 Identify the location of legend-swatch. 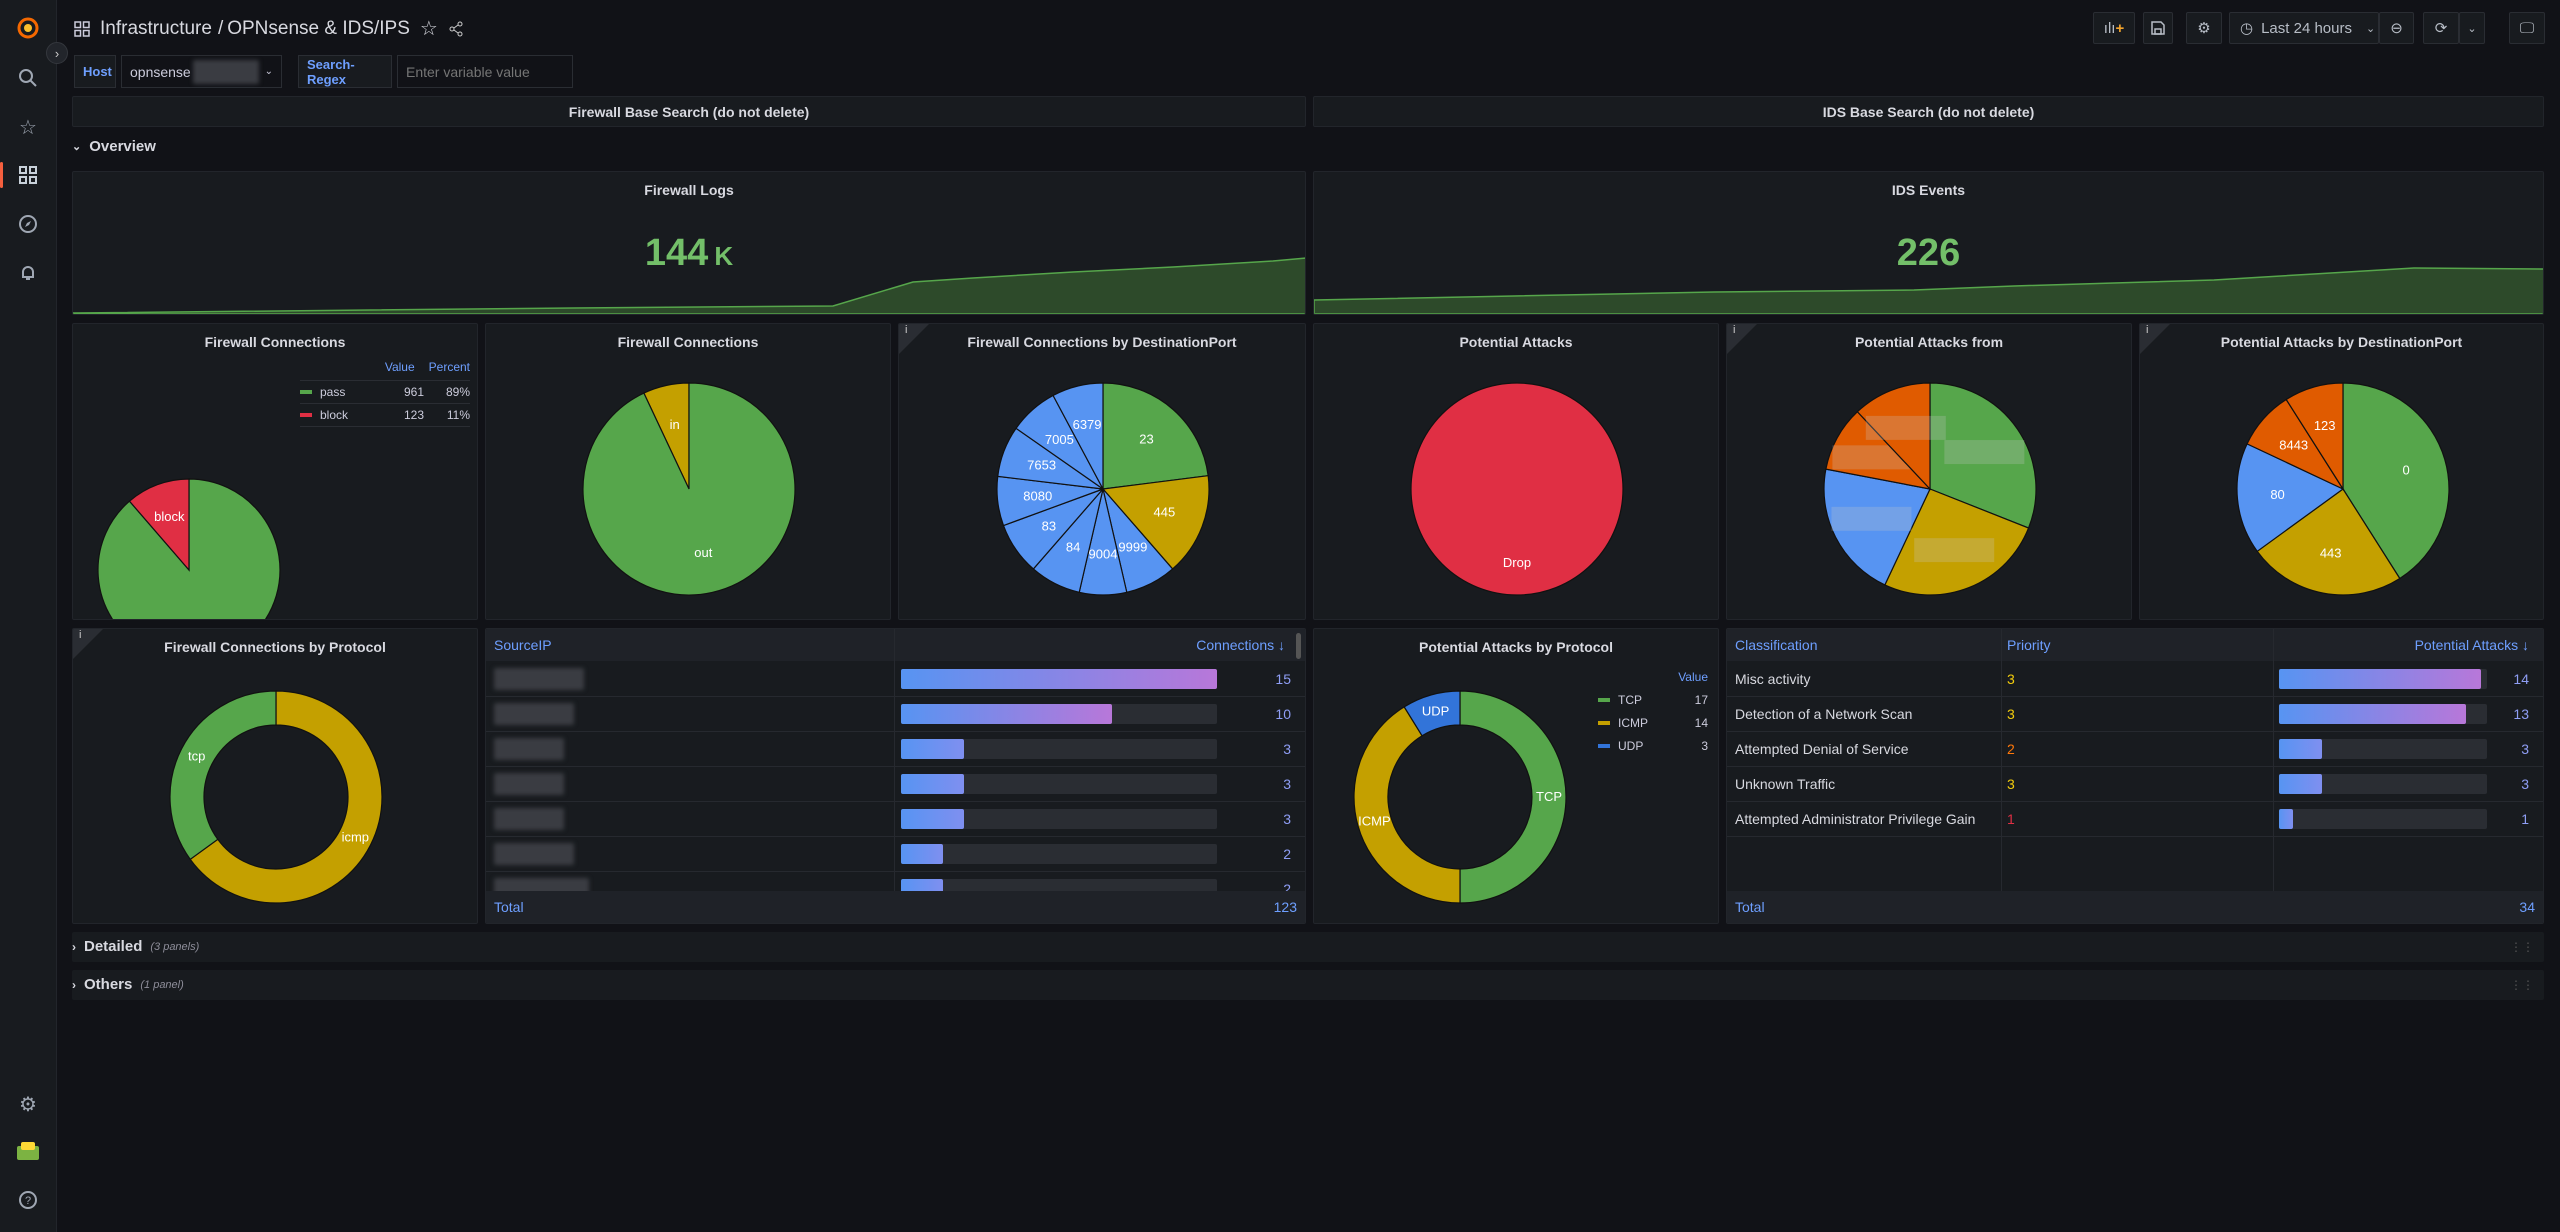
(306, 415).